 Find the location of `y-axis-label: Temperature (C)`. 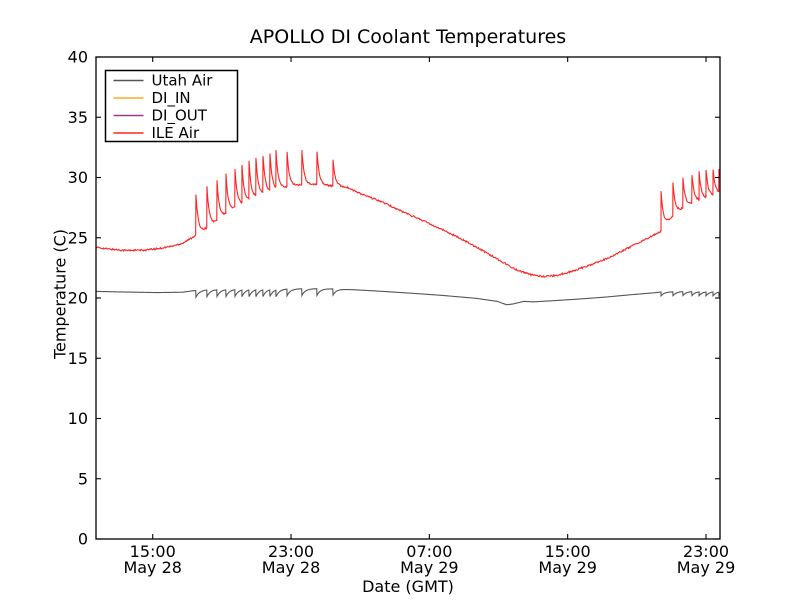

y-axis-label: Temperature (C) is located at coordinates (60, 294).